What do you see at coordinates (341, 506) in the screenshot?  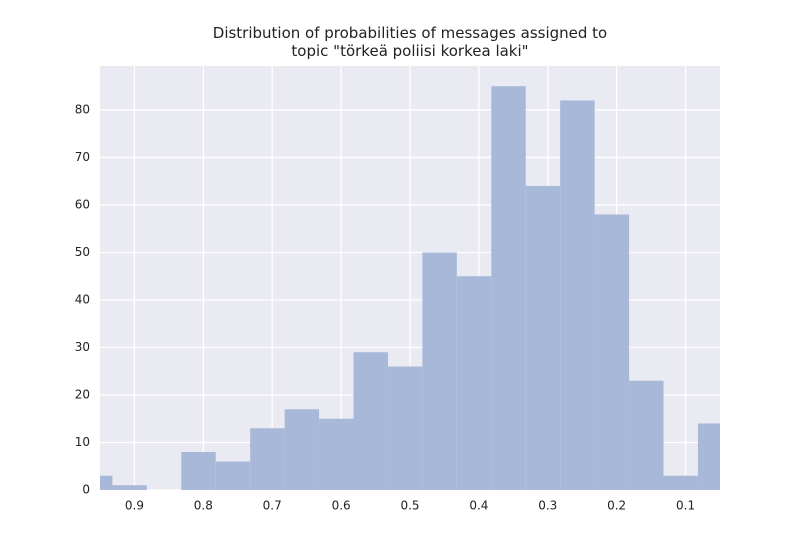 I see `x-tick-label: 0.6` at bounding box center [341, 506].